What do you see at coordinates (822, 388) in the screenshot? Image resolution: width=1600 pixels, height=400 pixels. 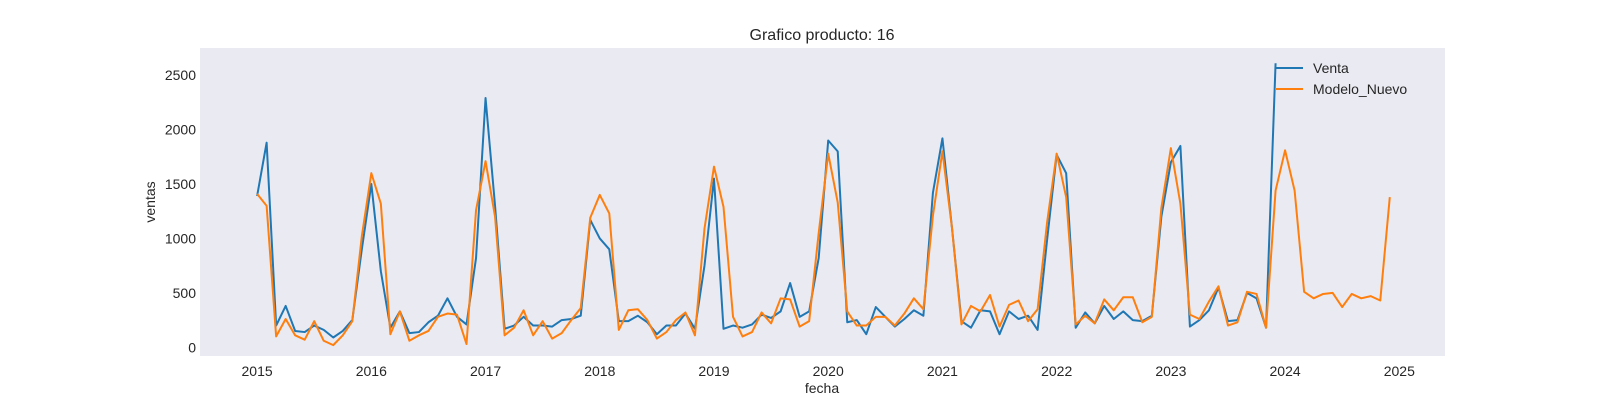 I see `x-axis-label: fecha` at bounding box center [822, 388].